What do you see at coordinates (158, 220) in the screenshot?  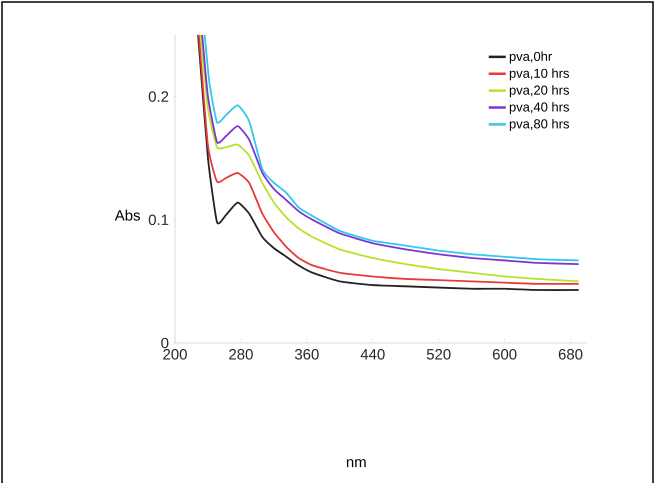 I see `y-tick-label: 0.1` at bounding box center [158, 220].